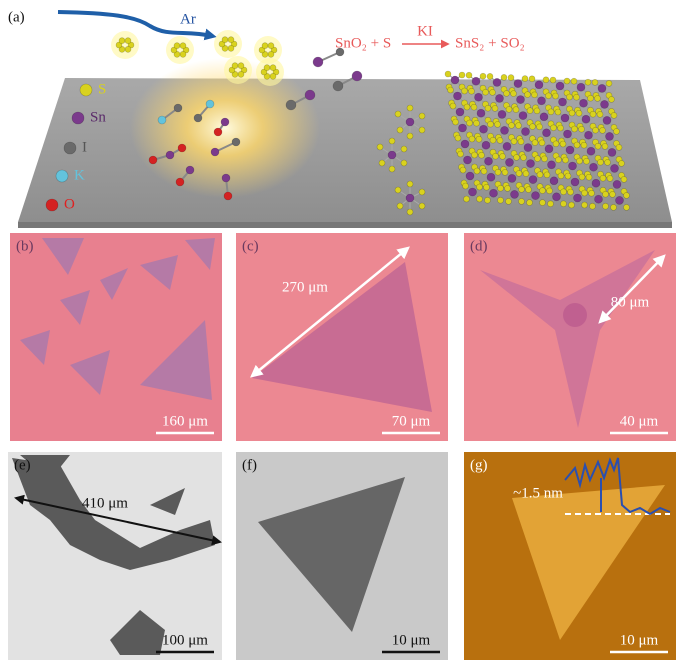 The width and height of the screenshot is (680, 666). What do you see at coordinates (188, 19) in the screenshot?
I see `carrier-gas: Ar` at bounding box center [188, 19].